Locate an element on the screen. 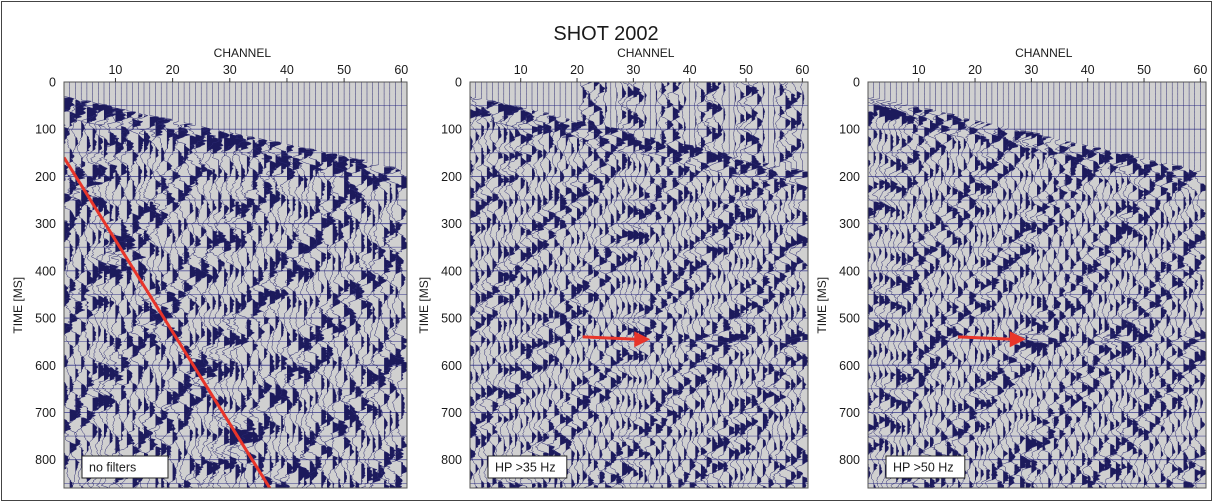 The width and height of the screenshot is (1213, 502). y-tick-label: 400 is located at coordinates (45, 271).